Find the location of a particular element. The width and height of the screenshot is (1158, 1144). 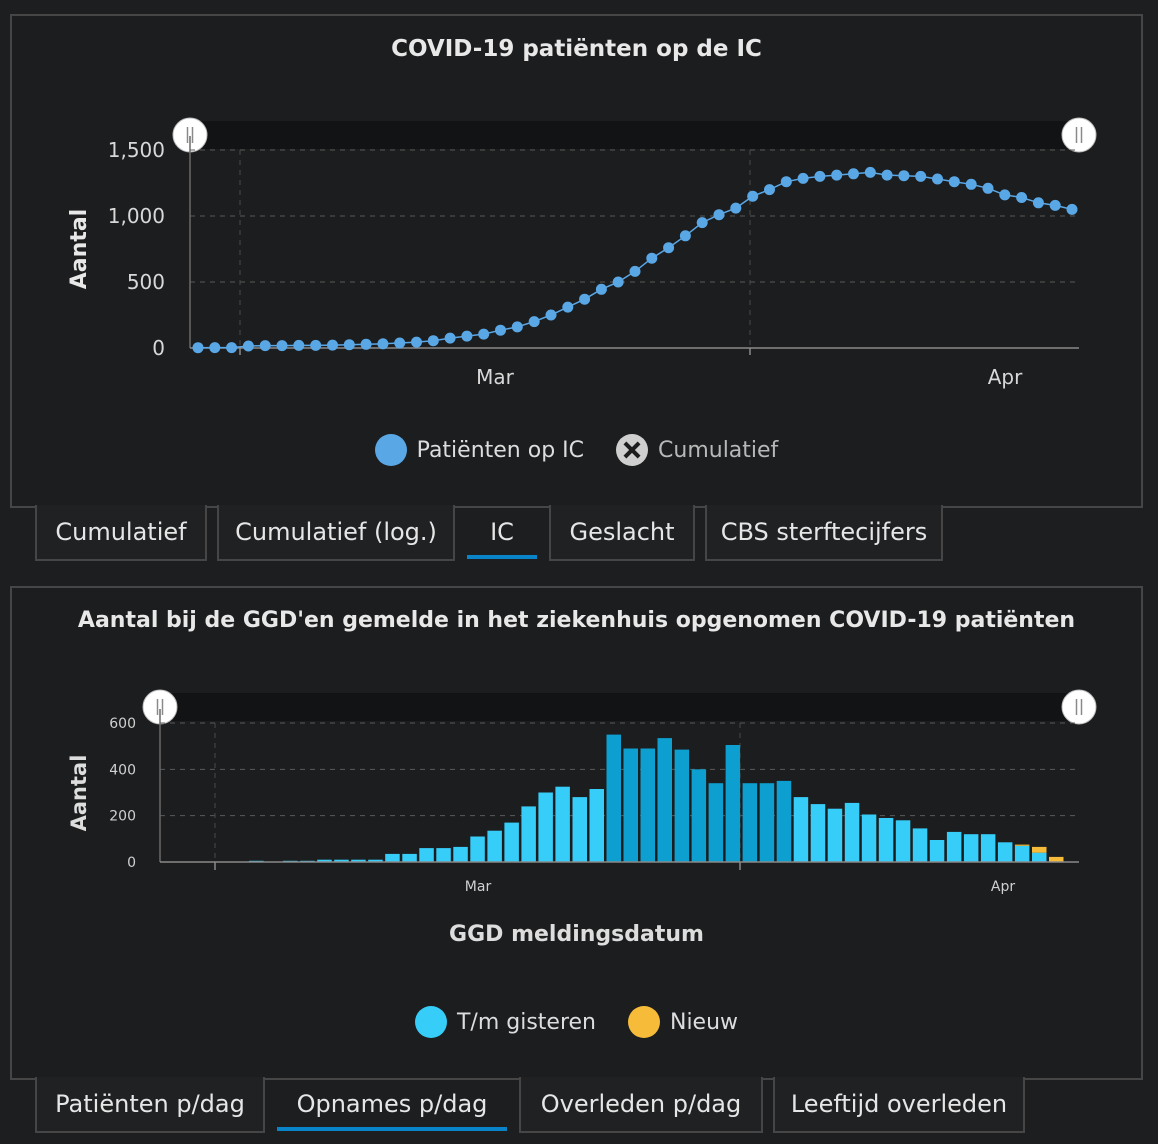

legend-item-tm-gisteren: T/m gisteren is located at coordinates (505, 1022).